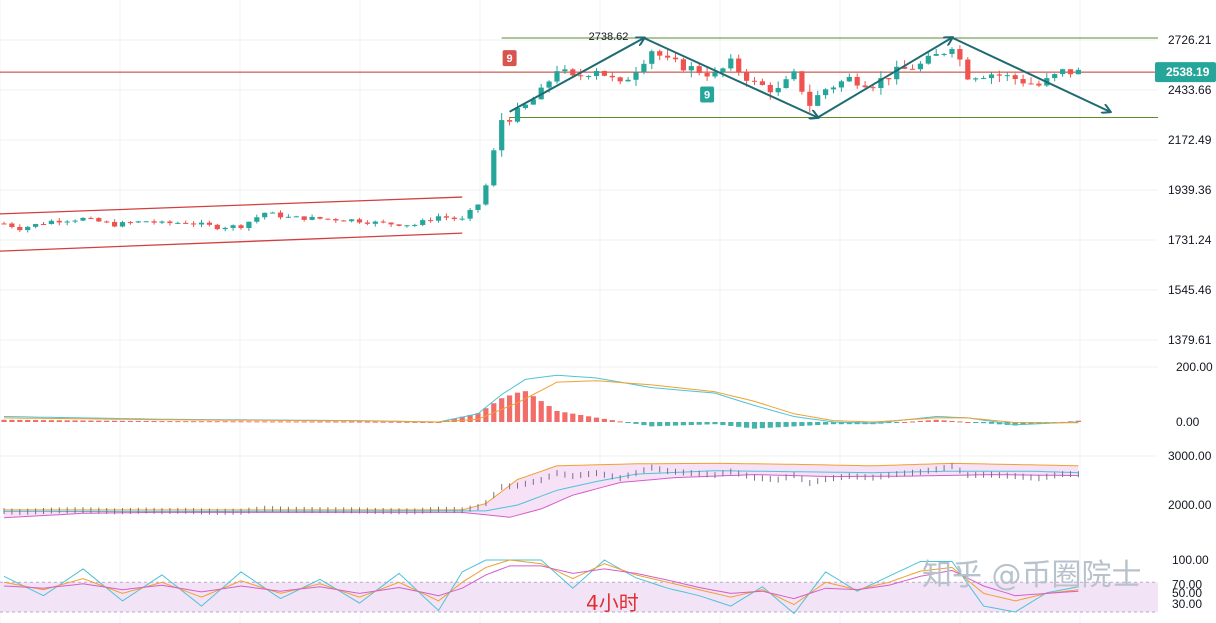  I want to click on price-tick-label: 2172.49, so click(1190, 140).